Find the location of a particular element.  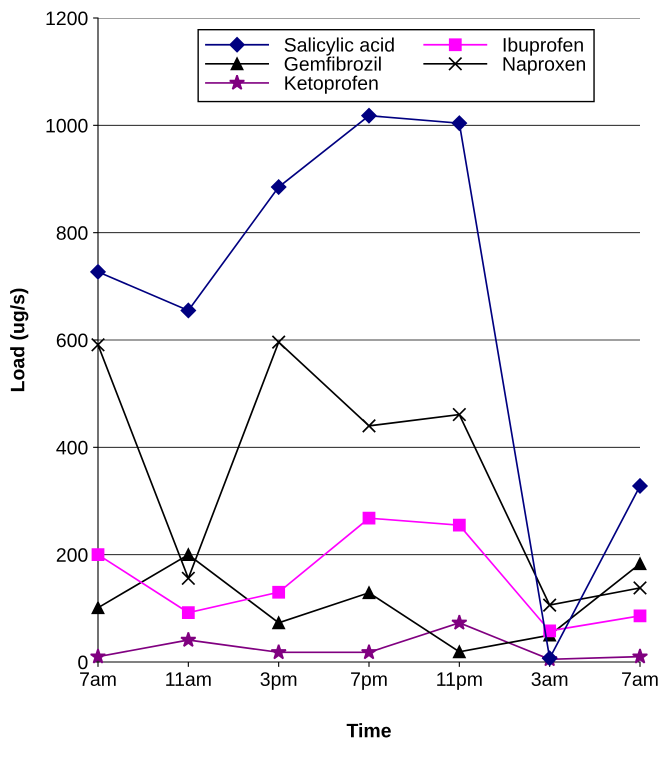

y-tick-label: 200 is located at coordinates (72, 555).